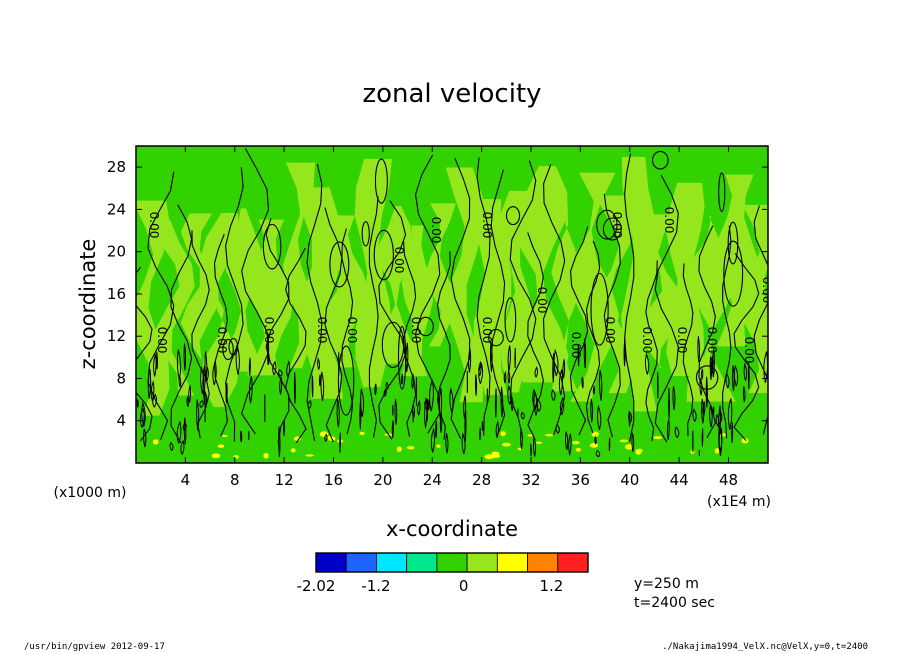  Describe the element at coordinates (94, 647) in the screenshot. I see `footer-left: /usr/bin/gpview 2012-09-17` at that location.